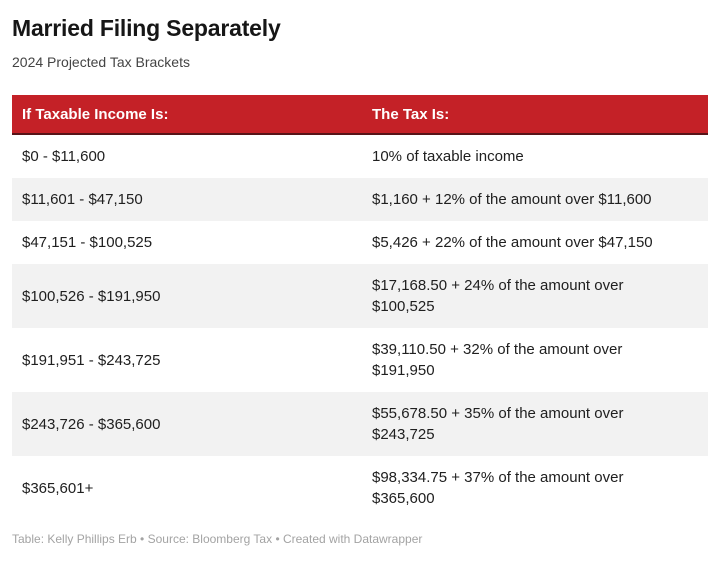 The width and height of the screenshot is (720, 561). Describe the element at coordinates (360, 115) in the screenshot. I see `table-header-row: If Taxable Income Is: The Tax Is:` at that location.